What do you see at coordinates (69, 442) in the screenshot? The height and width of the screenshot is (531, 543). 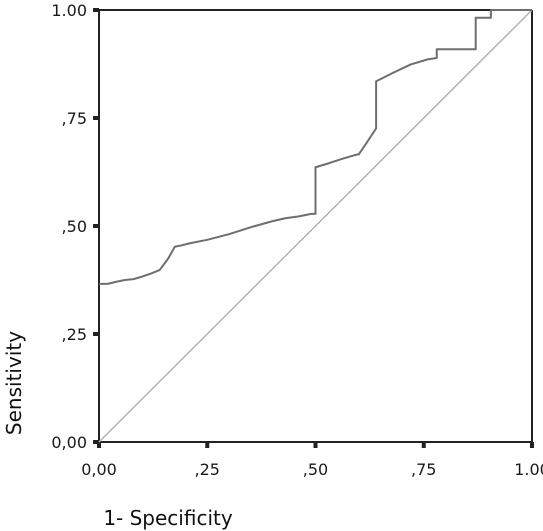 I see `y-tick-label: 0,00` at bounding box center [69, 442].